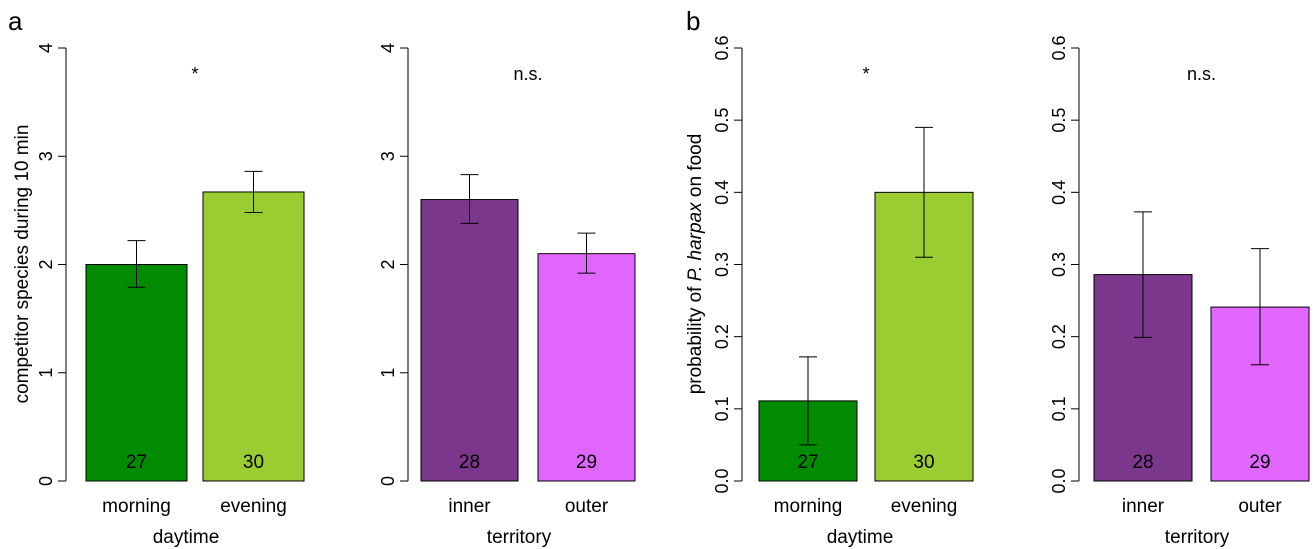 This screenshot has width=1314, height=549. Describe the element at coordinates (15, 21) in the screenshot. I see `panel-letter-a: a` at that location.